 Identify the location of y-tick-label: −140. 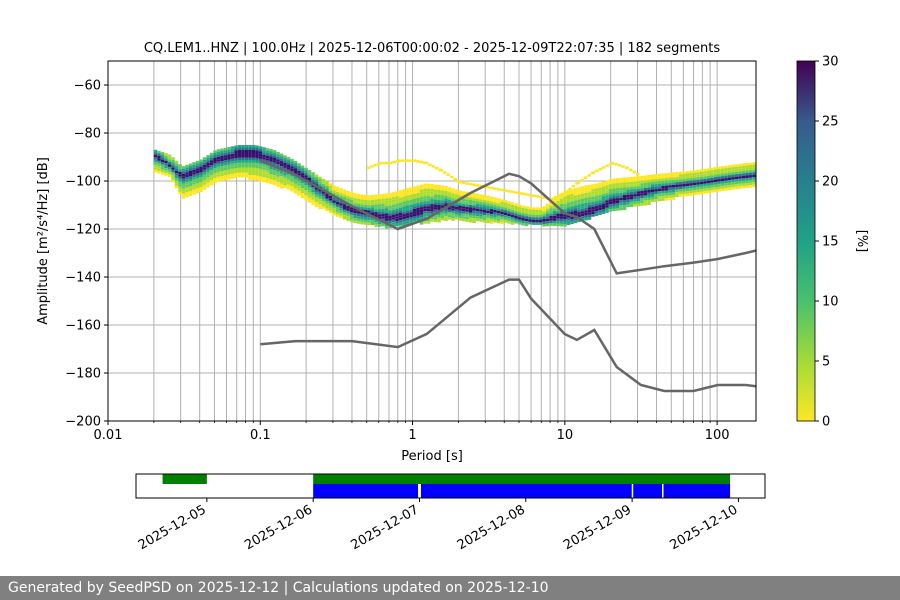
(83, 278).